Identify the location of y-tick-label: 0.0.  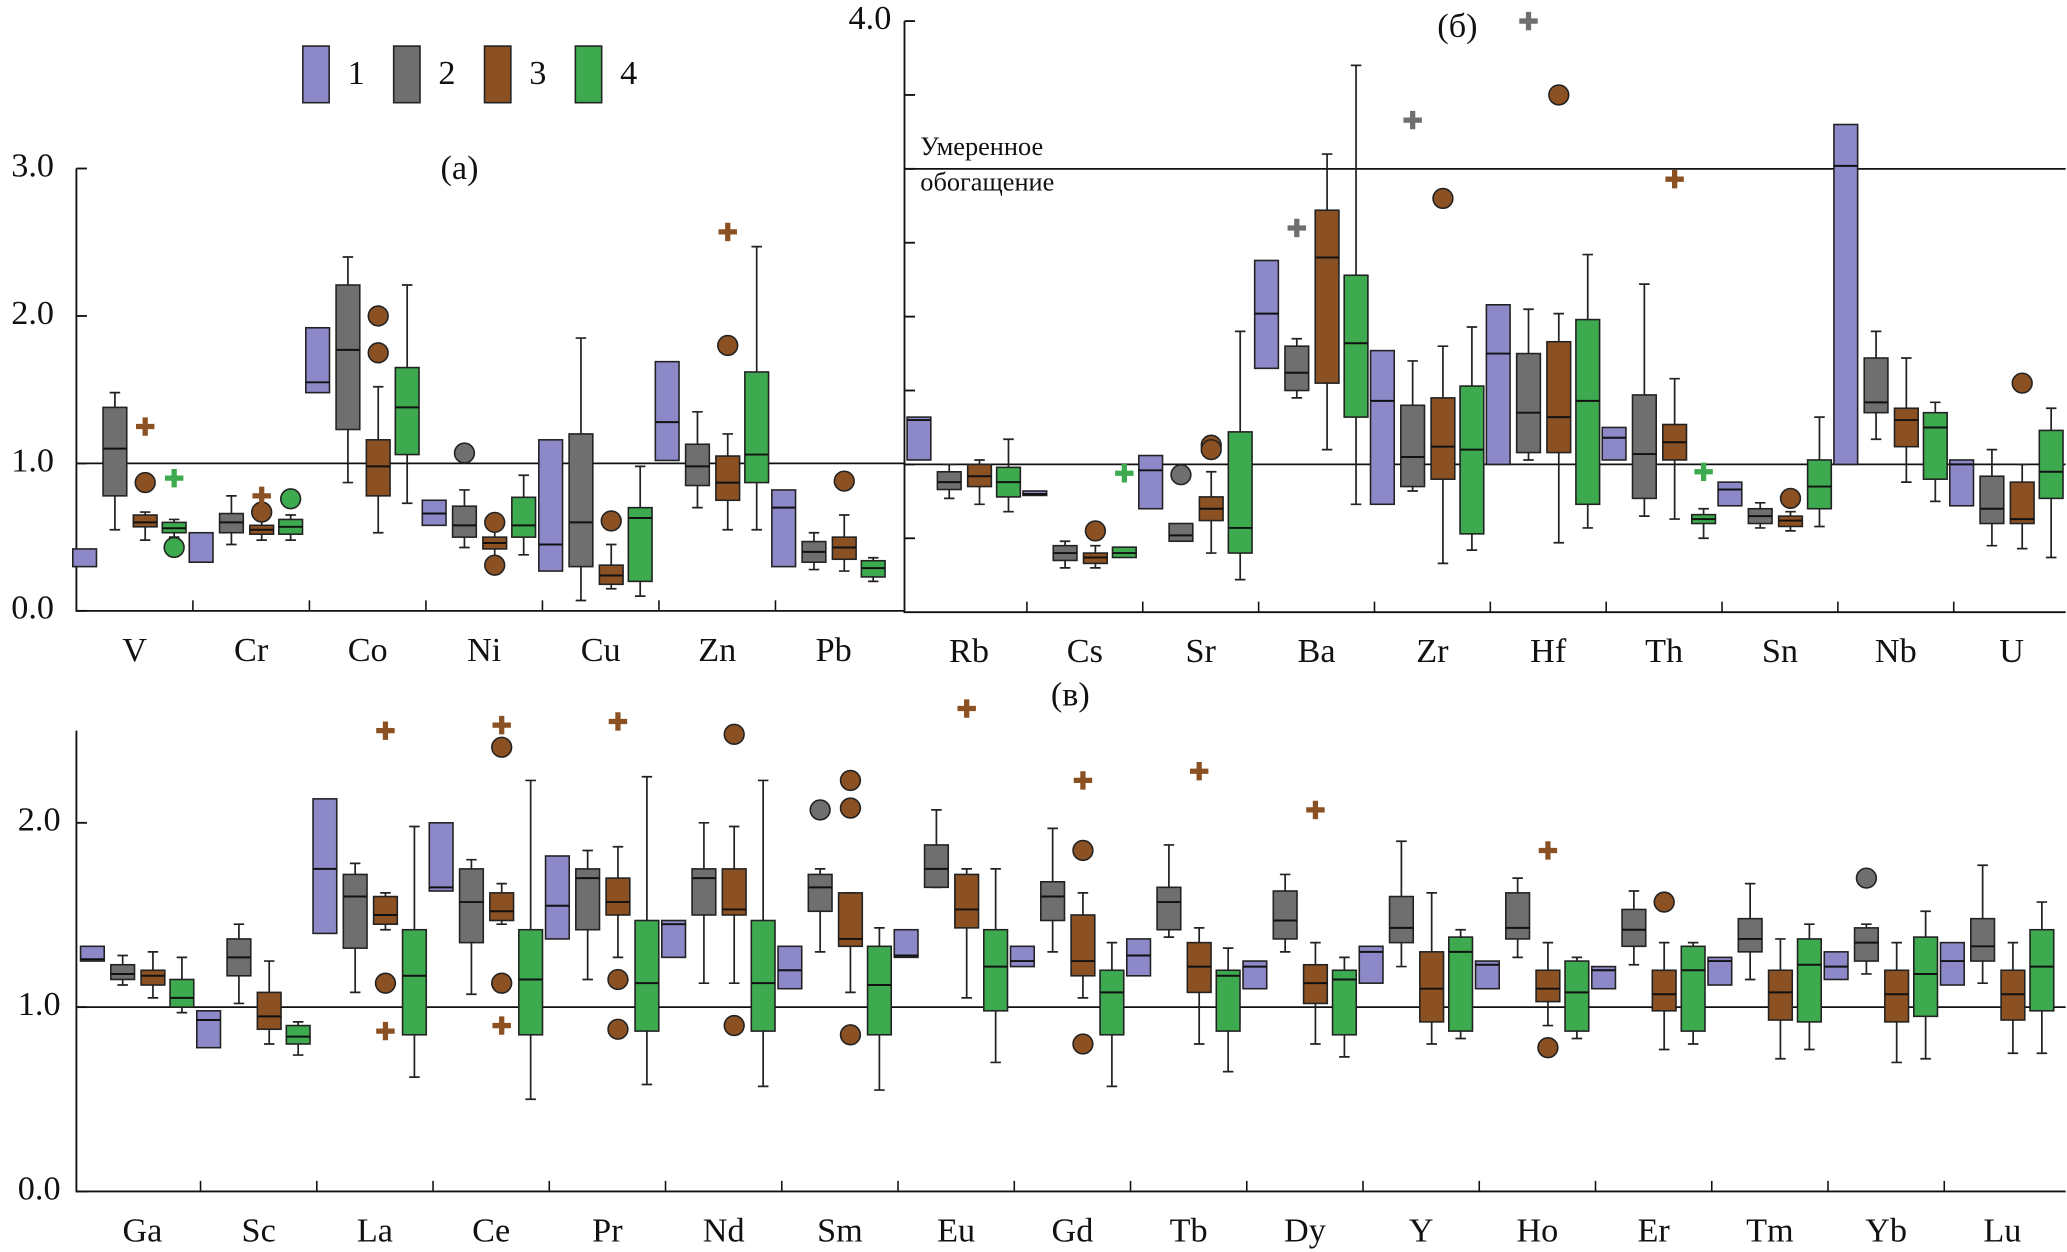
(32, 608).